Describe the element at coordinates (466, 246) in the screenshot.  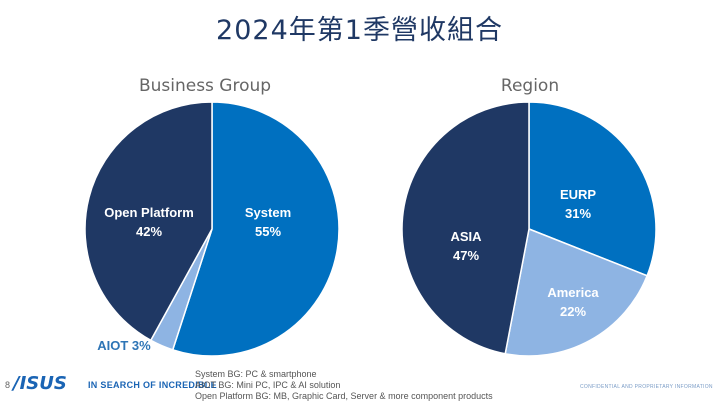
I see `pie-label-asia: ASIA 47%` at that location.